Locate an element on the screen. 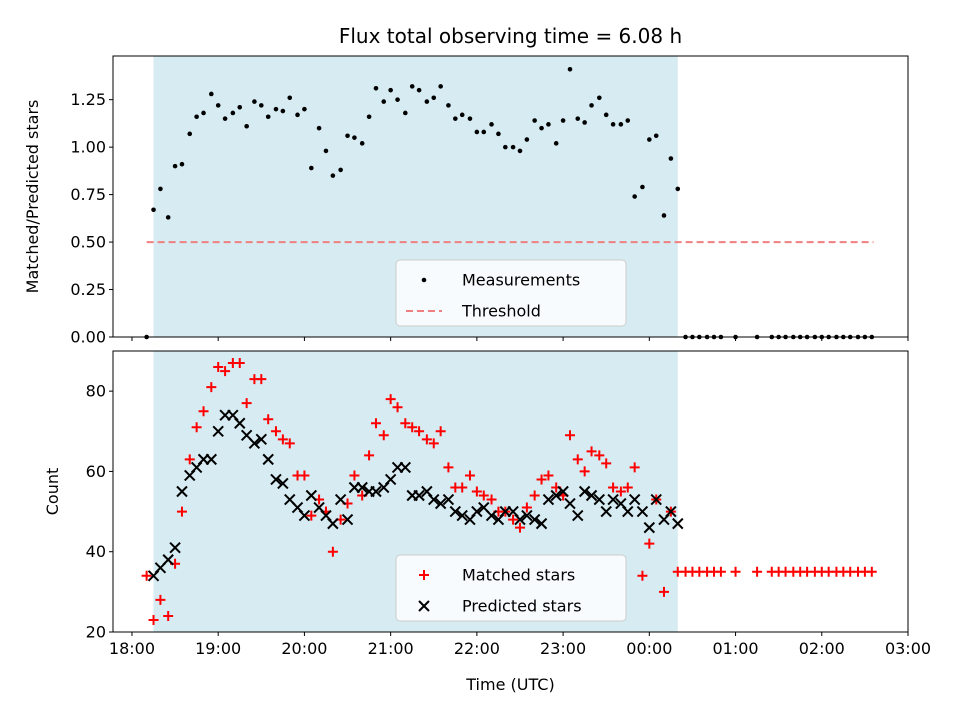  y-tick-label: 0.50 is located at coordinates (88, 242).